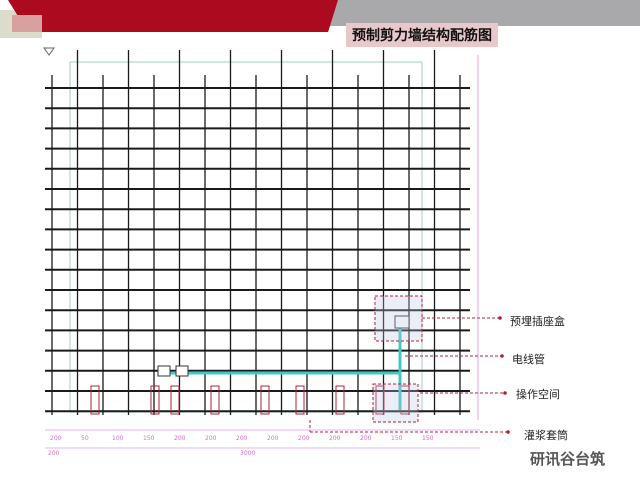  I want to click on callout-grout-sleeve: 灌浆套筒, so click(546, 435).